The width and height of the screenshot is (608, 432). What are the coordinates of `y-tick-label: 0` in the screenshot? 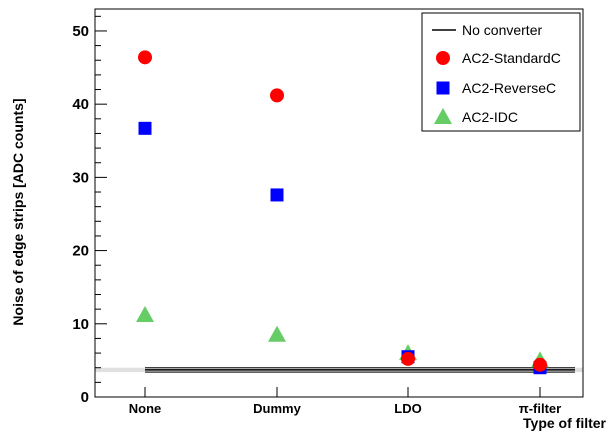 It's located at (85, 397).